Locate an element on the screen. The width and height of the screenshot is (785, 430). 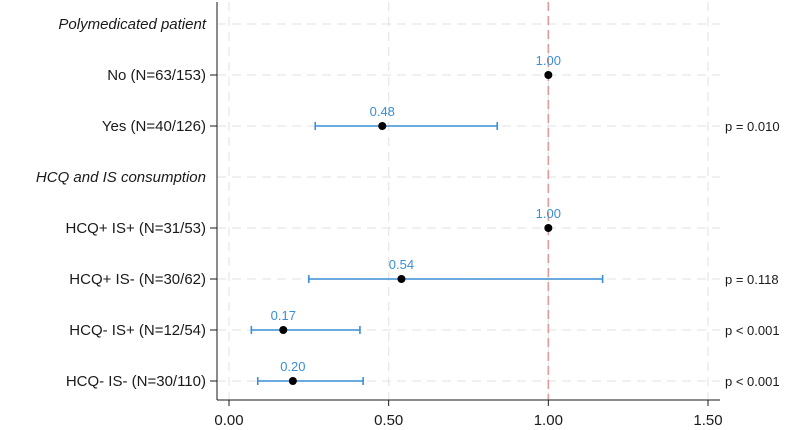
row-label: HCQ+ IS+ (N=31/53) is located at coordinates (136, 228).